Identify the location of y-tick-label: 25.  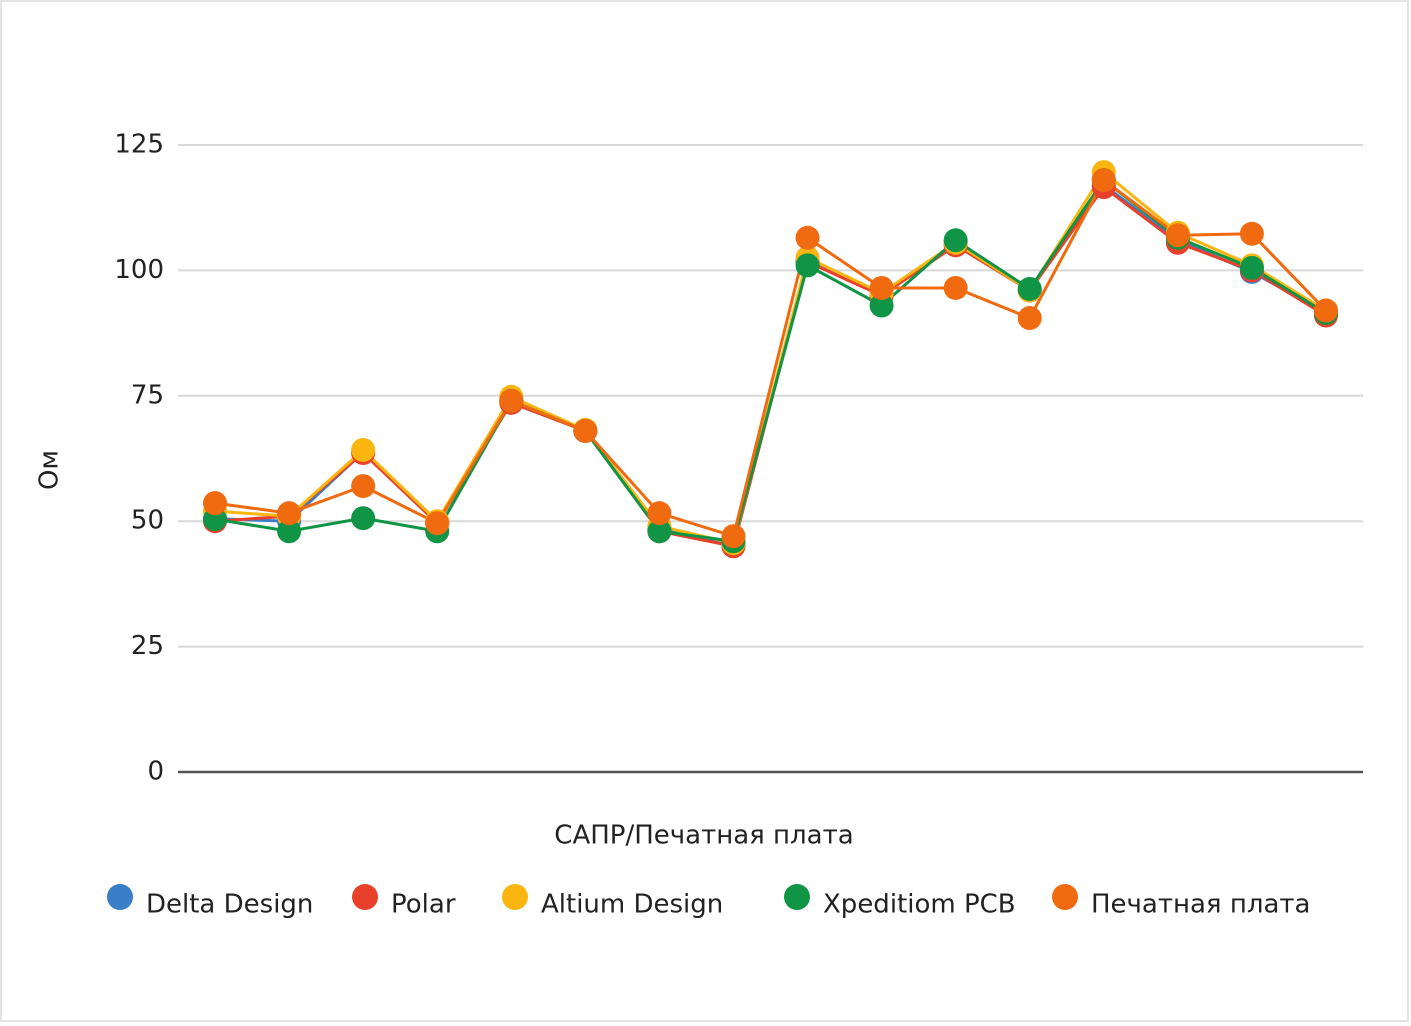
(147, 646).